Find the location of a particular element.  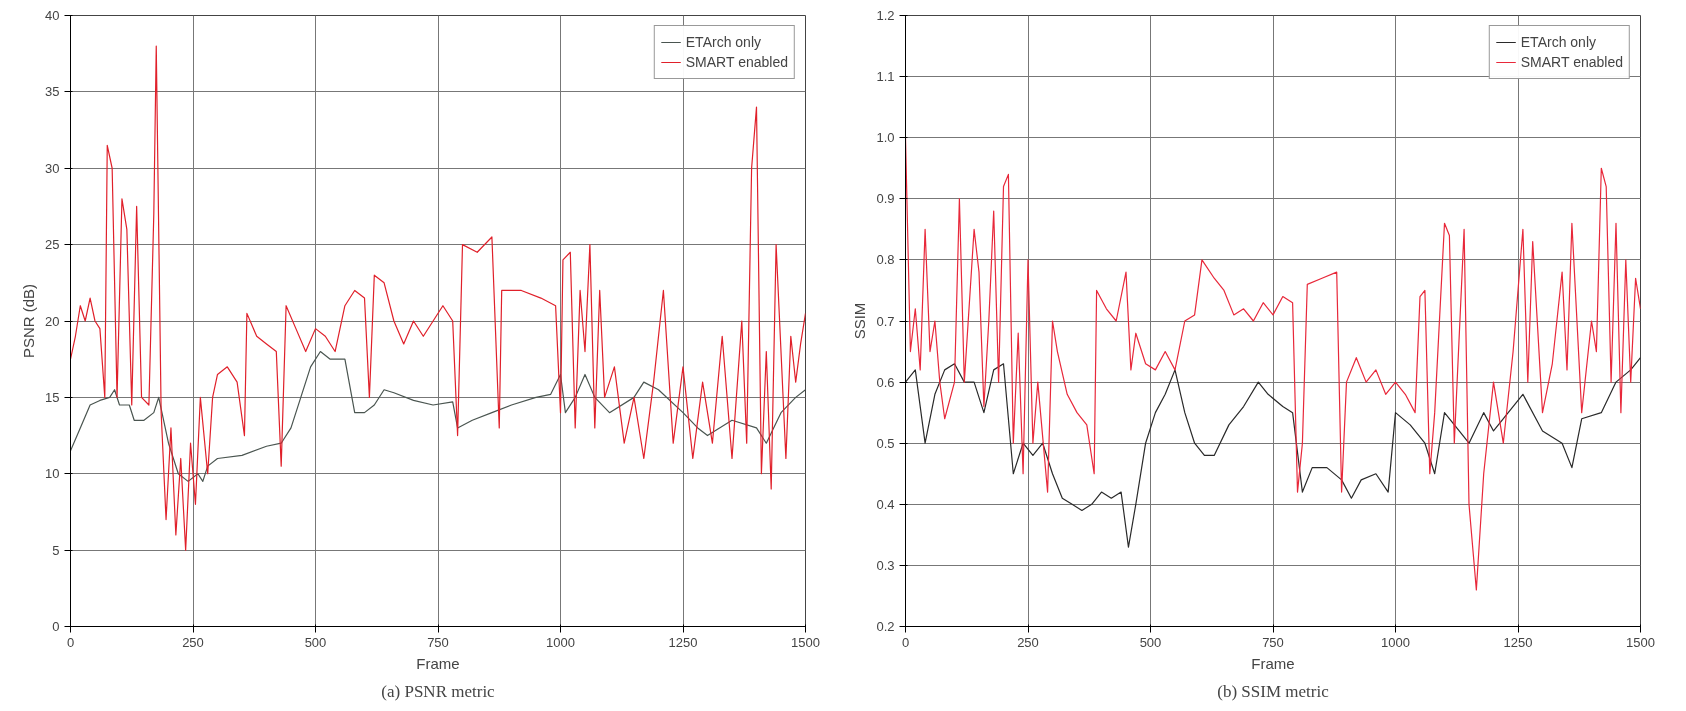

y-axis-title: SSIM is located at coordinates (860, 321).